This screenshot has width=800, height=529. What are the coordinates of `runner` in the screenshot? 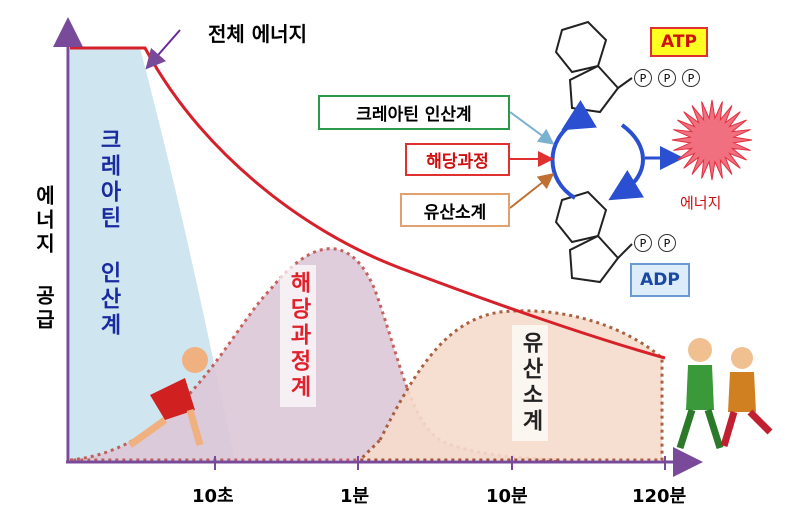 It's located at (167, 397).